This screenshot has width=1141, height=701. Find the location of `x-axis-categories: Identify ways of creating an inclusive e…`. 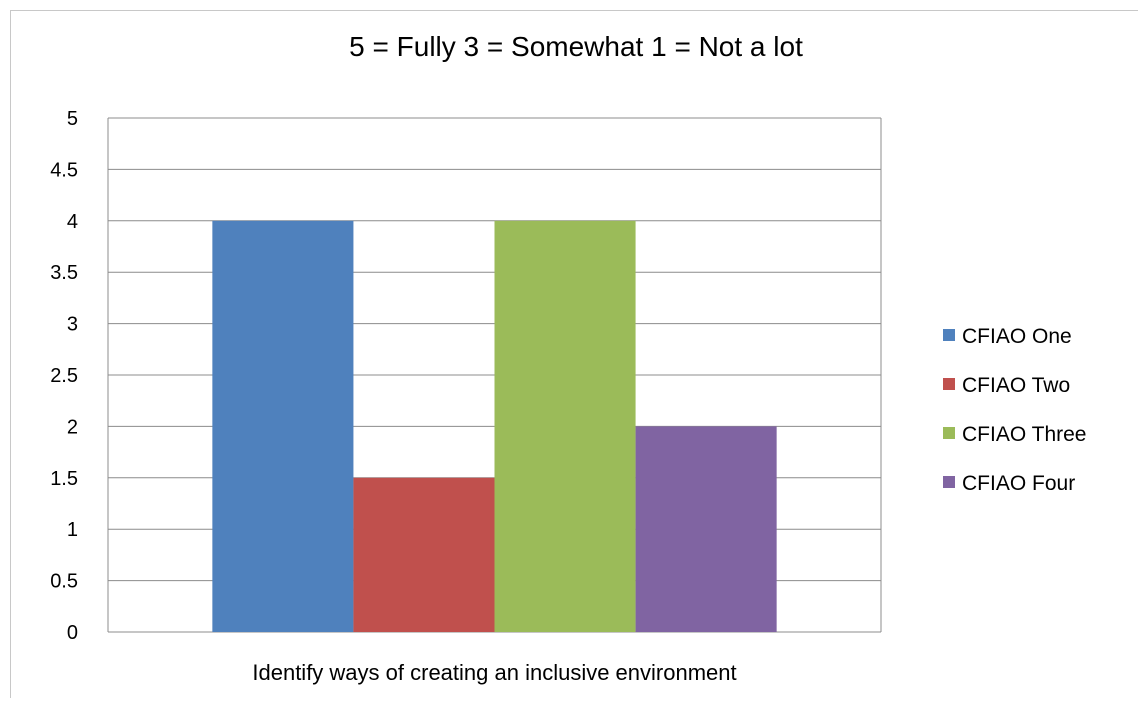

x-axis-categories: Identify ways of creating an inclusive e… is located at coordinates (494, 672).